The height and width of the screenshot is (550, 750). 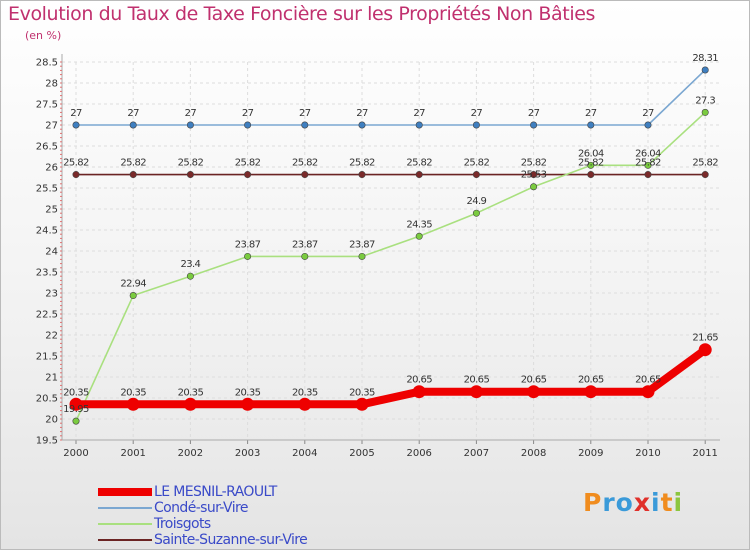 What do you see at coordinates (51, 126) in the screenshot?
I see `y-tick-label: 27` at bounding box center [51, 126].